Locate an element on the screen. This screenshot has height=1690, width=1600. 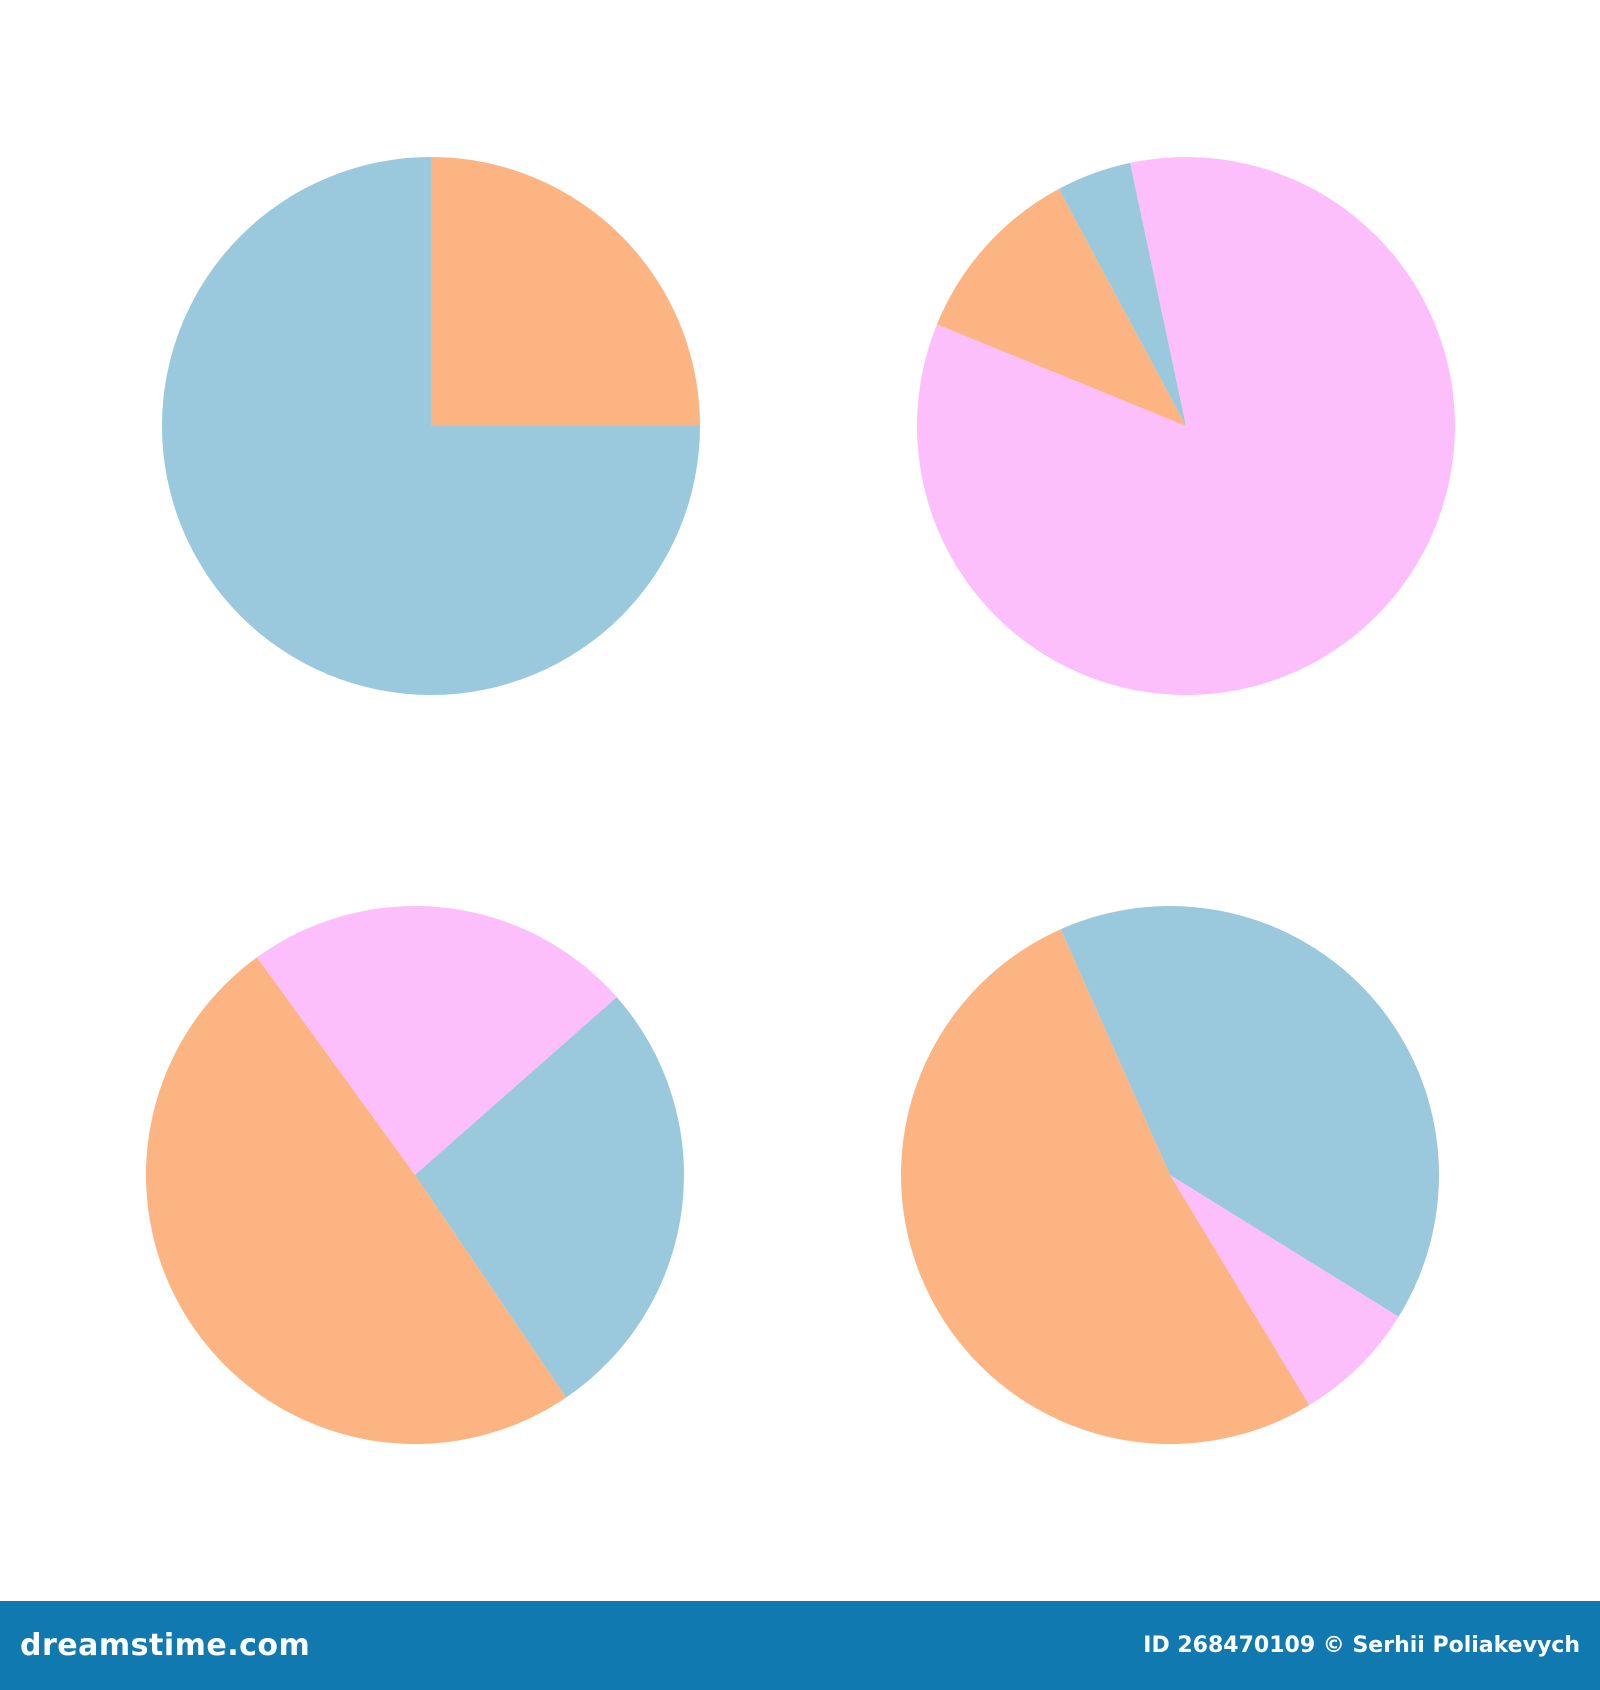
pie-chart-top-left is located at coordinates (431, 426).